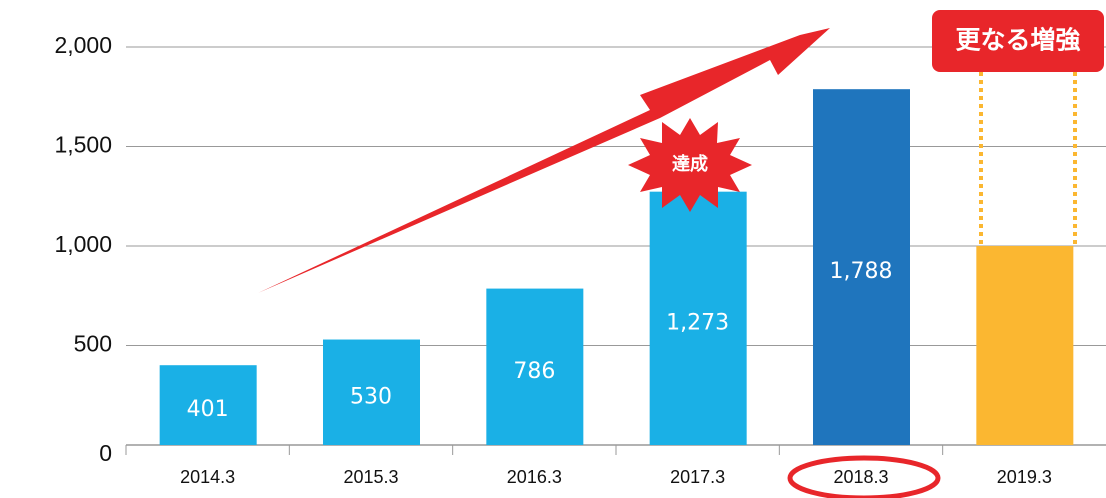 The width and height of the screenshot is (1106, 498). Describe the element at coordinates (83, 145) in the screenshot. I see `y-tick-label: 1,500` at that location.